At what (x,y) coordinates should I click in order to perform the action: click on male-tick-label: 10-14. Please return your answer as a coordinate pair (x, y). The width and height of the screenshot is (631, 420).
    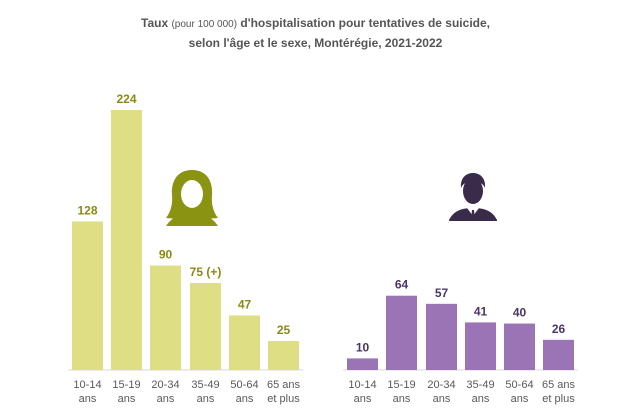
    Looking at the image, I should click on (362, 385).